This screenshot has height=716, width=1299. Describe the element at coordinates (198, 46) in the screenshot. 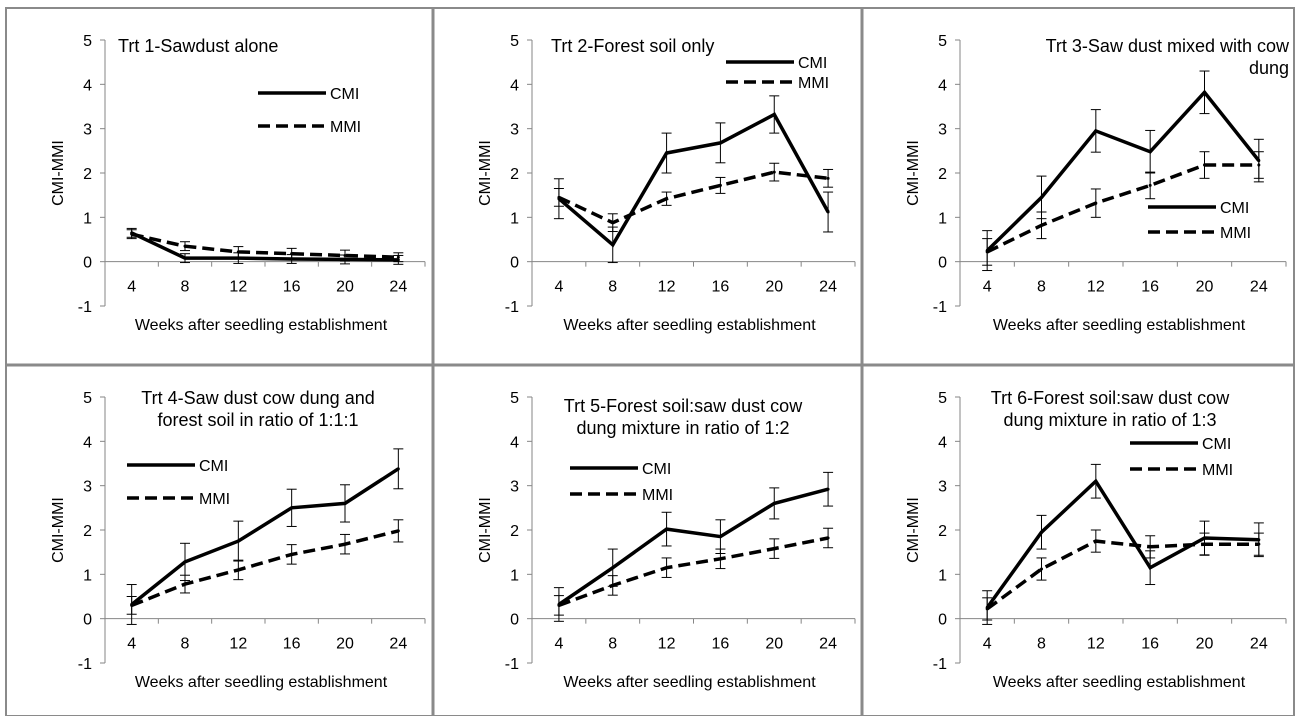

I see `chart-title: Trt 1-Sawdust alone` at that location.